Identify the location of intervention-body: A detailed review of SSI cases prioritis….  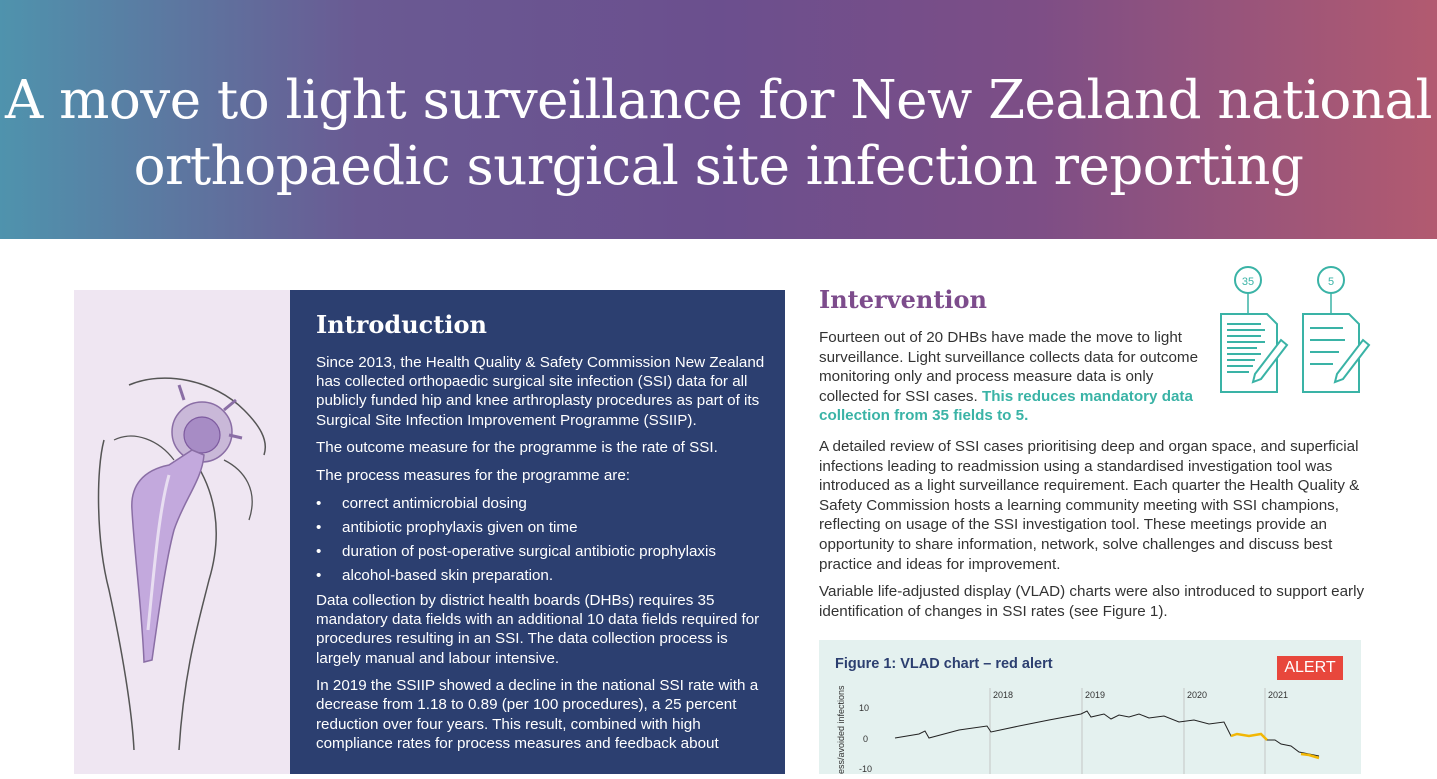
(1094, 533).